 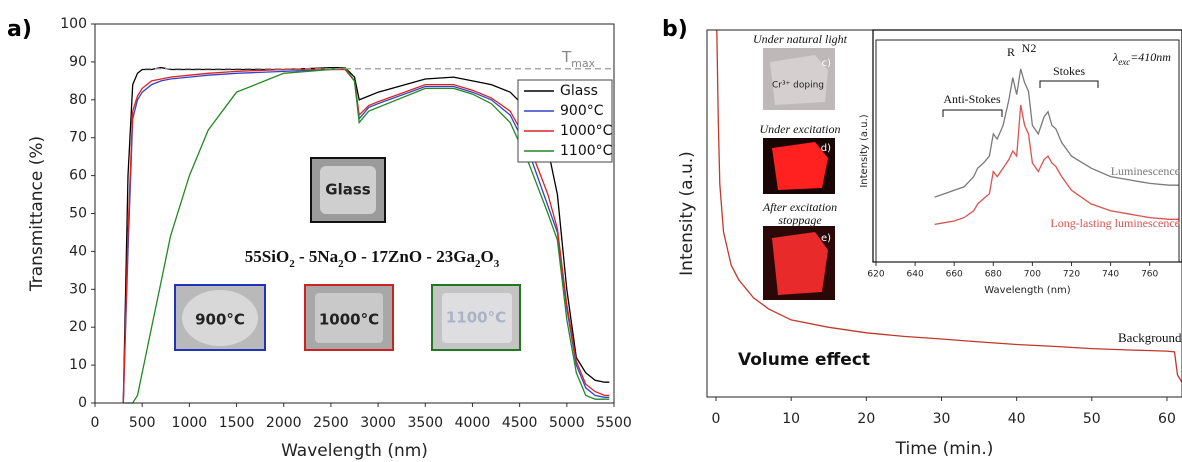 I want to click on x-tick-label: 680, so click(x=993, y=275).